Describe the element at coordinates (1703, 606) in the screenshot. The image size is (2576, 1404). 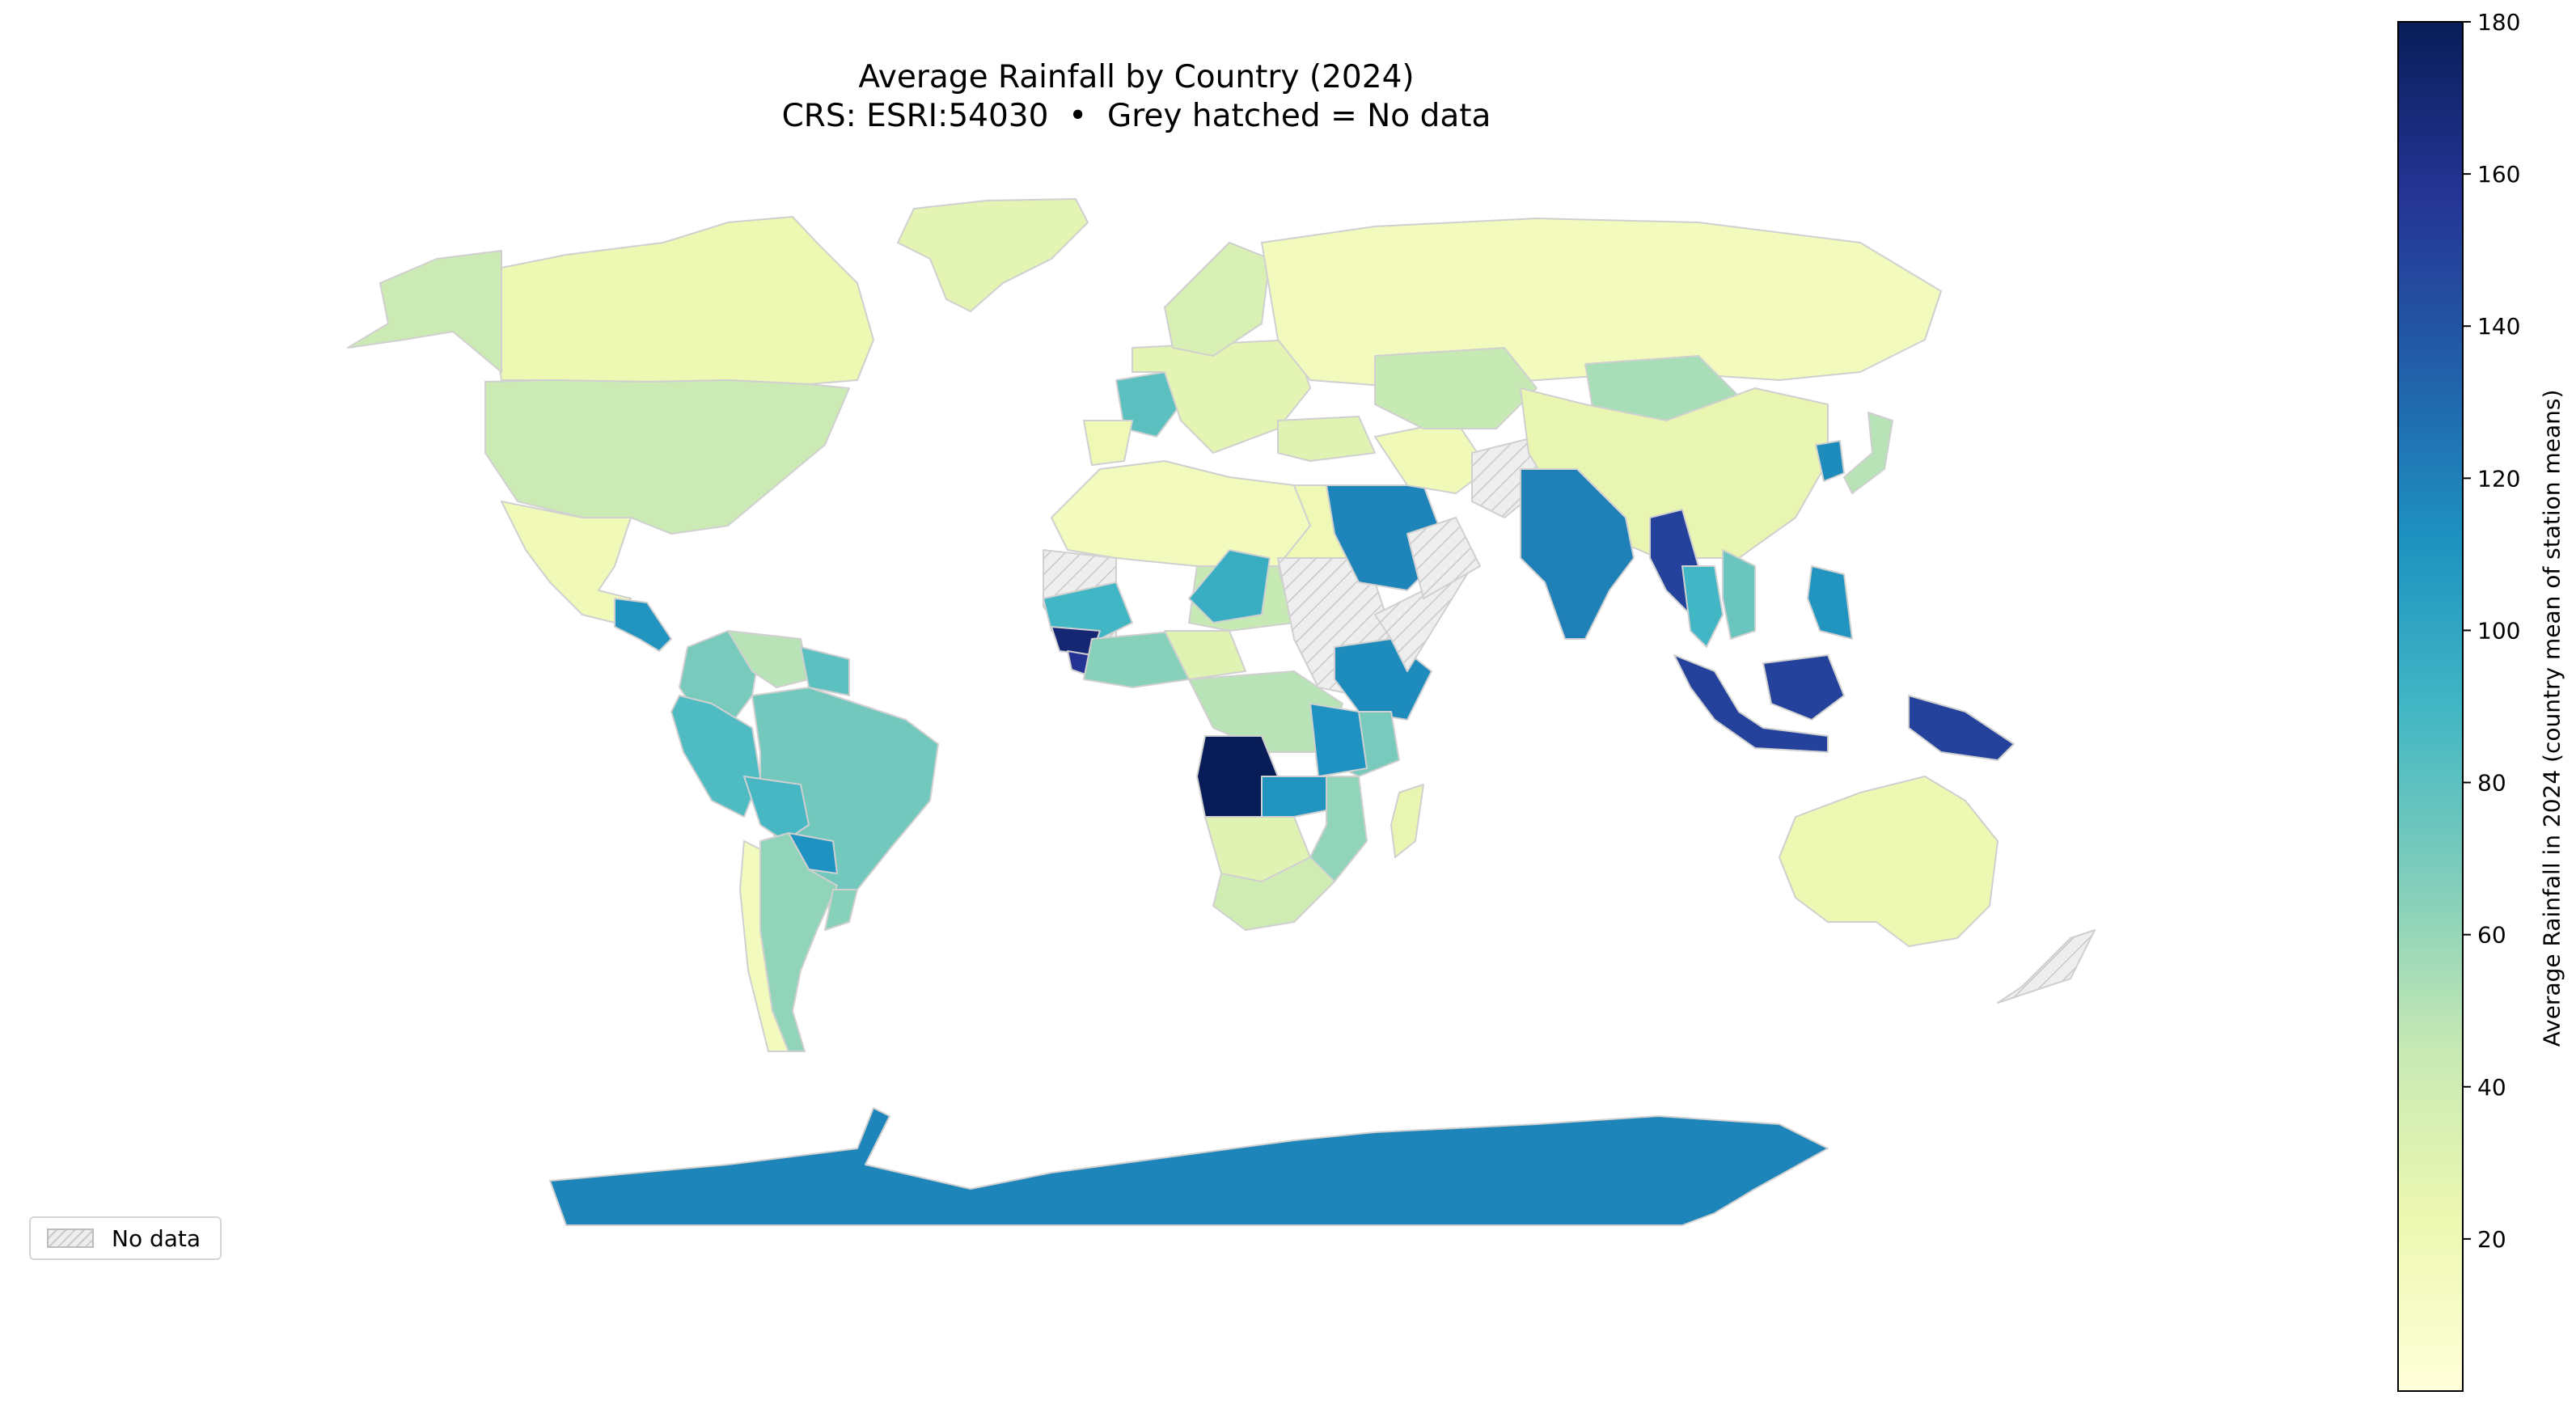
I see `country-thailand` at that location.